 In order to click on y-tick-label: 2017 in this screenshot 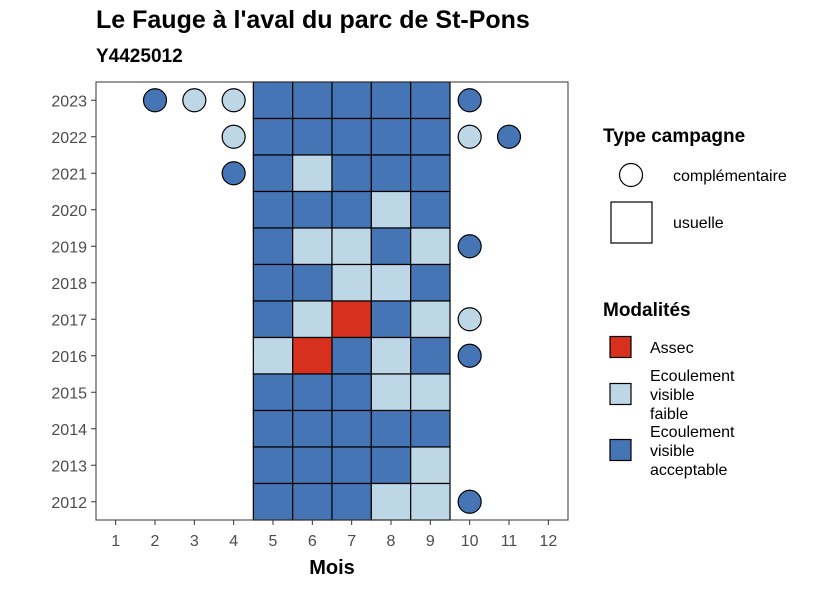, I will do `click(69, 320)`.